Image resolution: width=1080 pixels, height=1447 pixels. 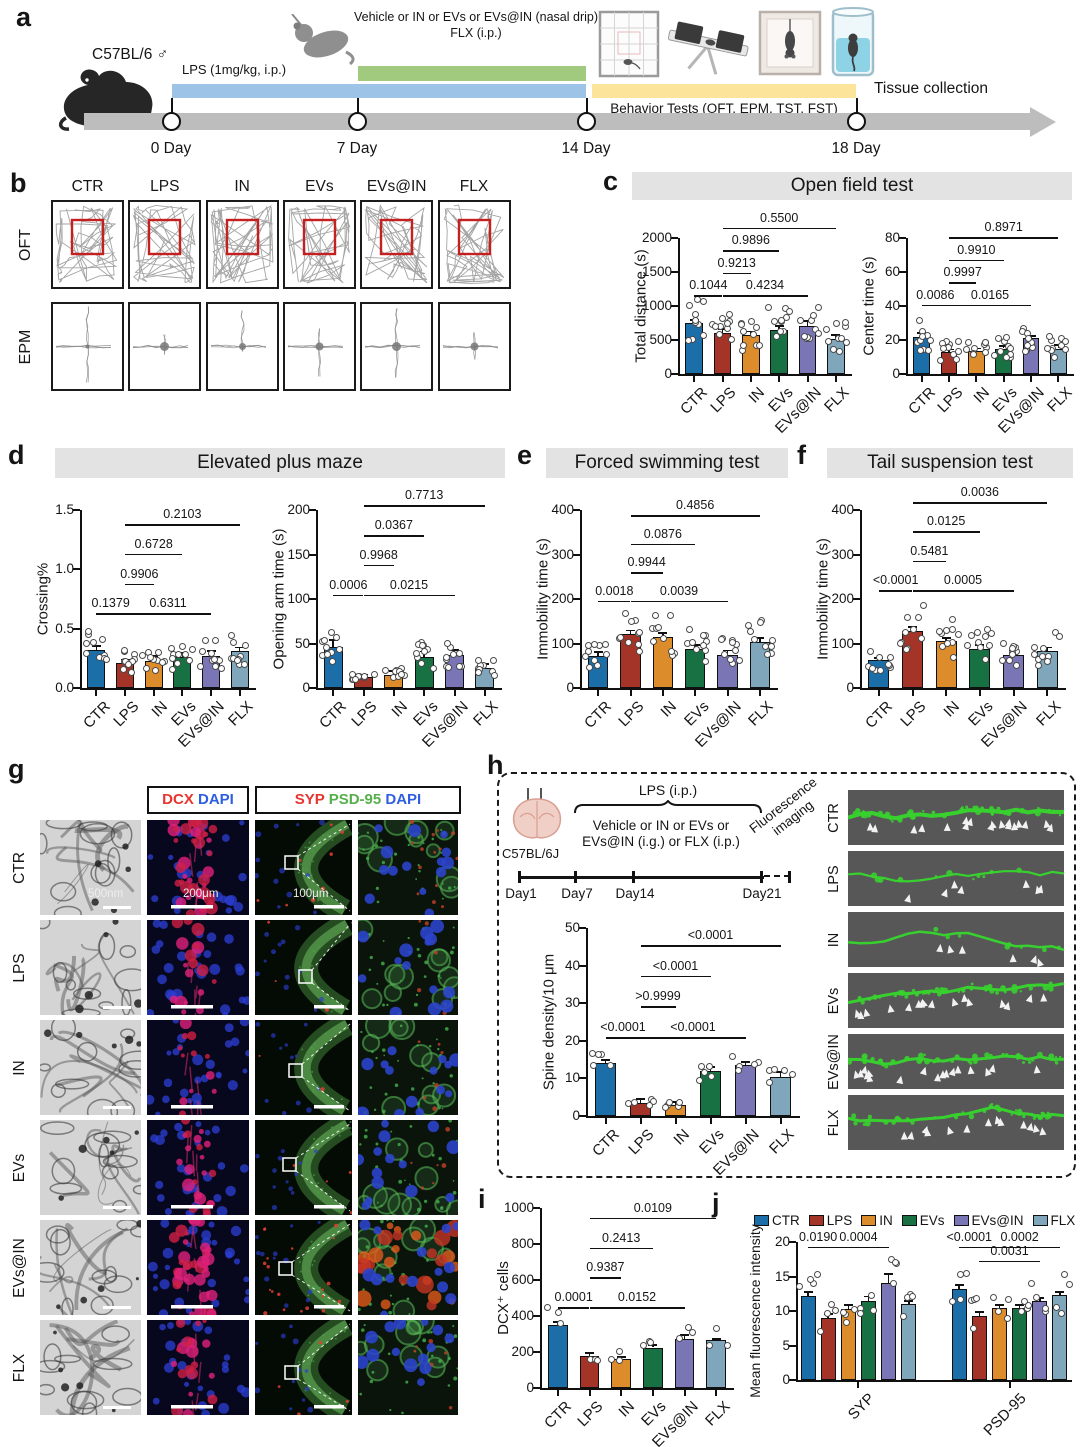 I want to click on p-value-label: 0.9213, so click(x=736, y=262).